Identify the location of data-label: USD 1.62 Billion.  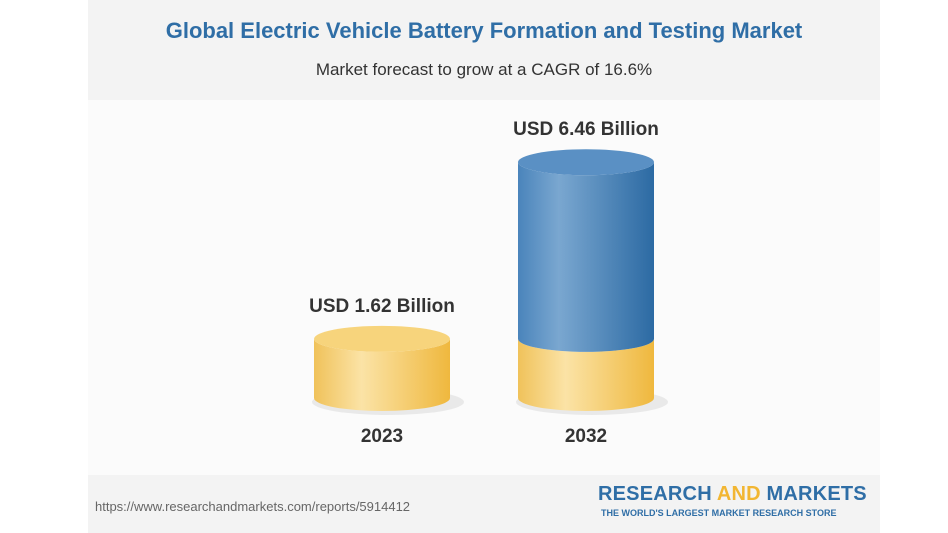
(382, 306).